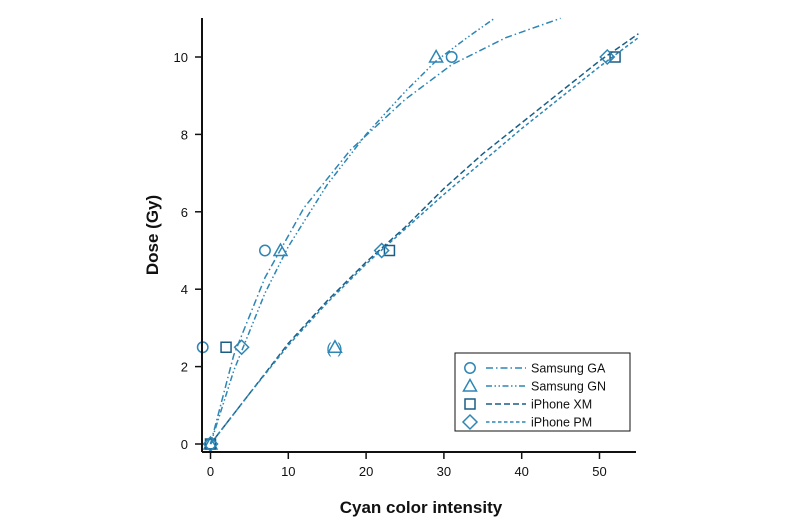  I want to click on y-tick-label: 0, so click(184, 444).